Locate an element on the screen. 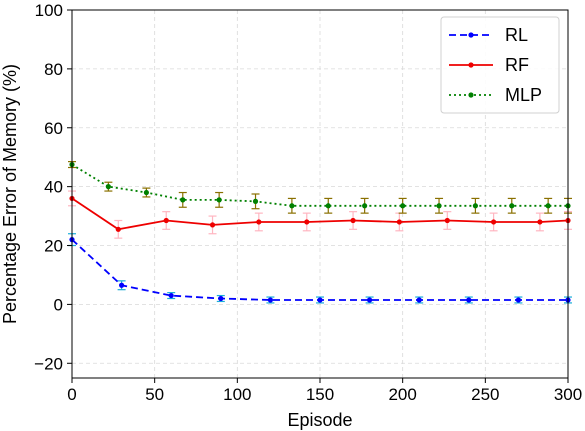 The width and height of the screenshot is (585, 431). legend-label-rf: RF is located at coordinates (517, 65).